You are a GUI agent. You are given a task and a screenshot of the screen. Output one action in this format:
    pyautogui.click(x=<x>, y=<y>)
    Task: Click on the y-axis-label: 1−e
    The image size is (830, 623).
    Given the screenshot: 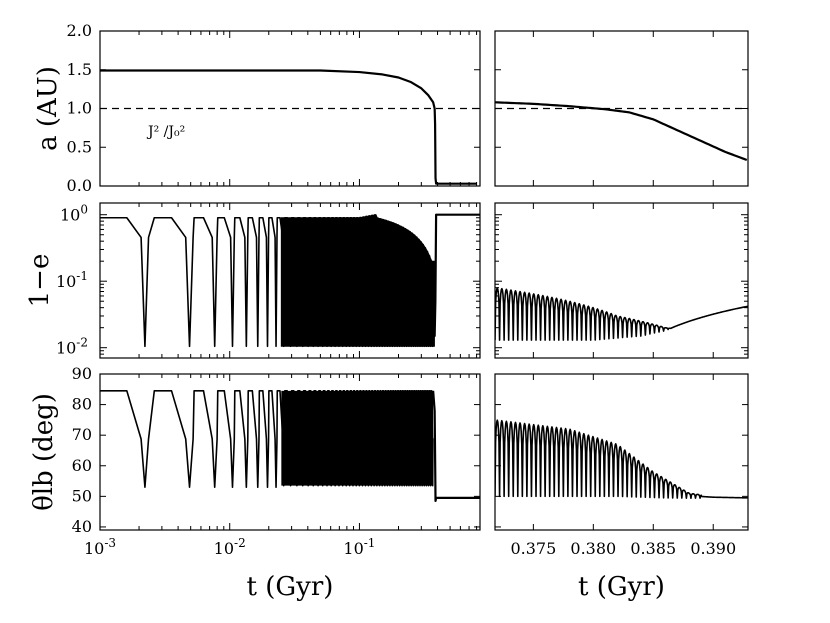 What is the action you would take?
    pyautogui.click(x=40, y=281)
    